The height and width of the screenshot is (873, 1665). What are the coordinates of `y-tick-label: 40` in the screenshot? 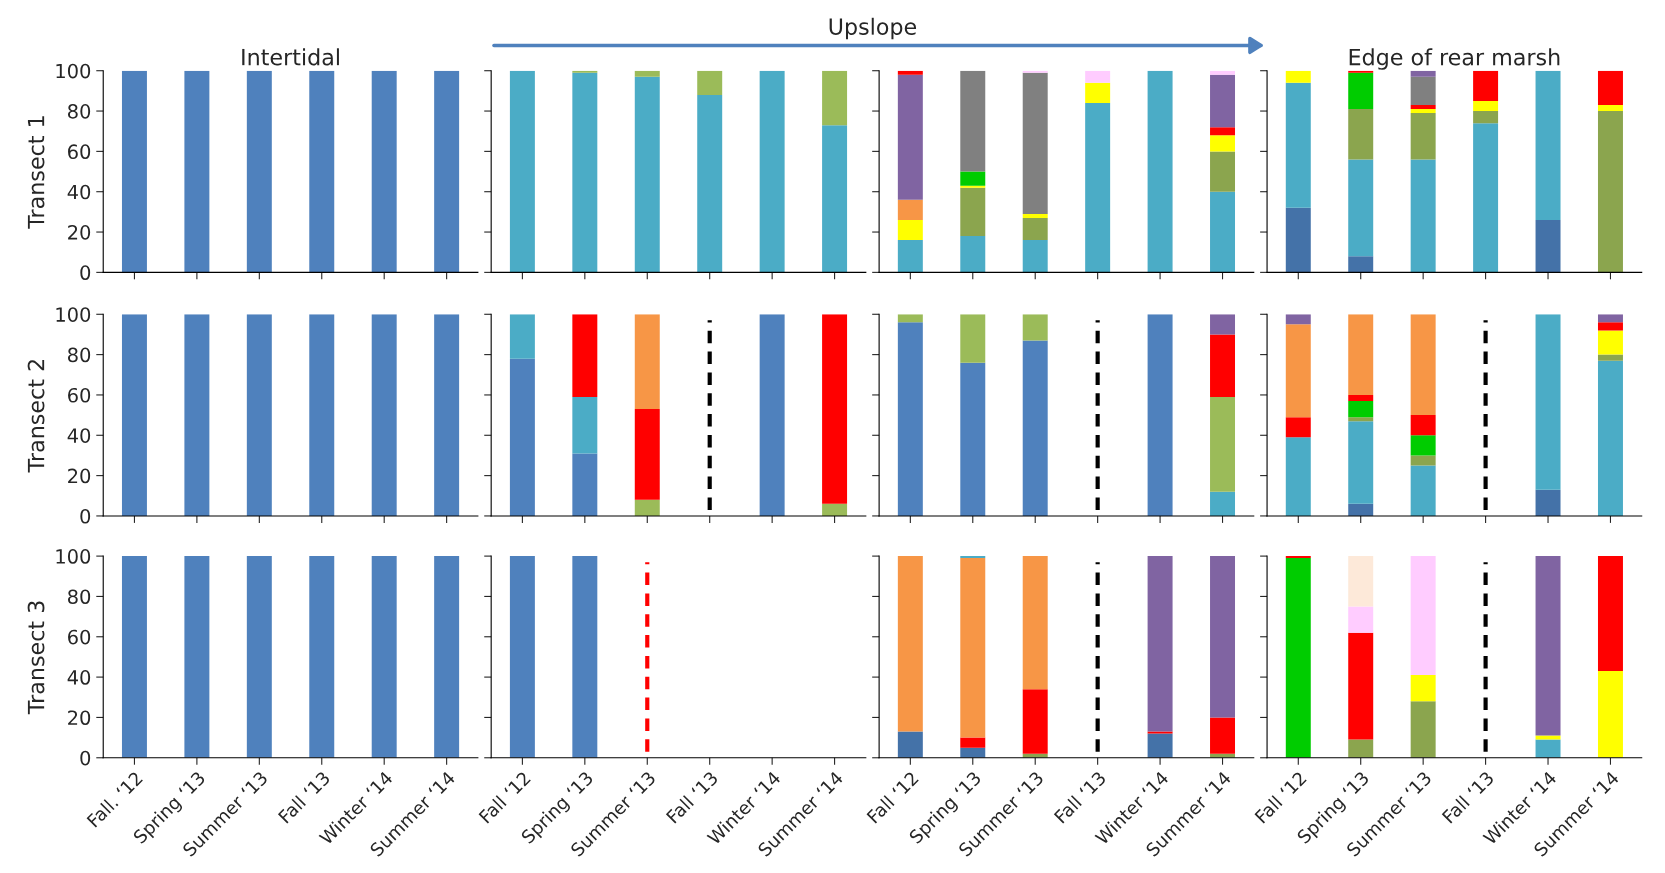 It's located at (79, 435).